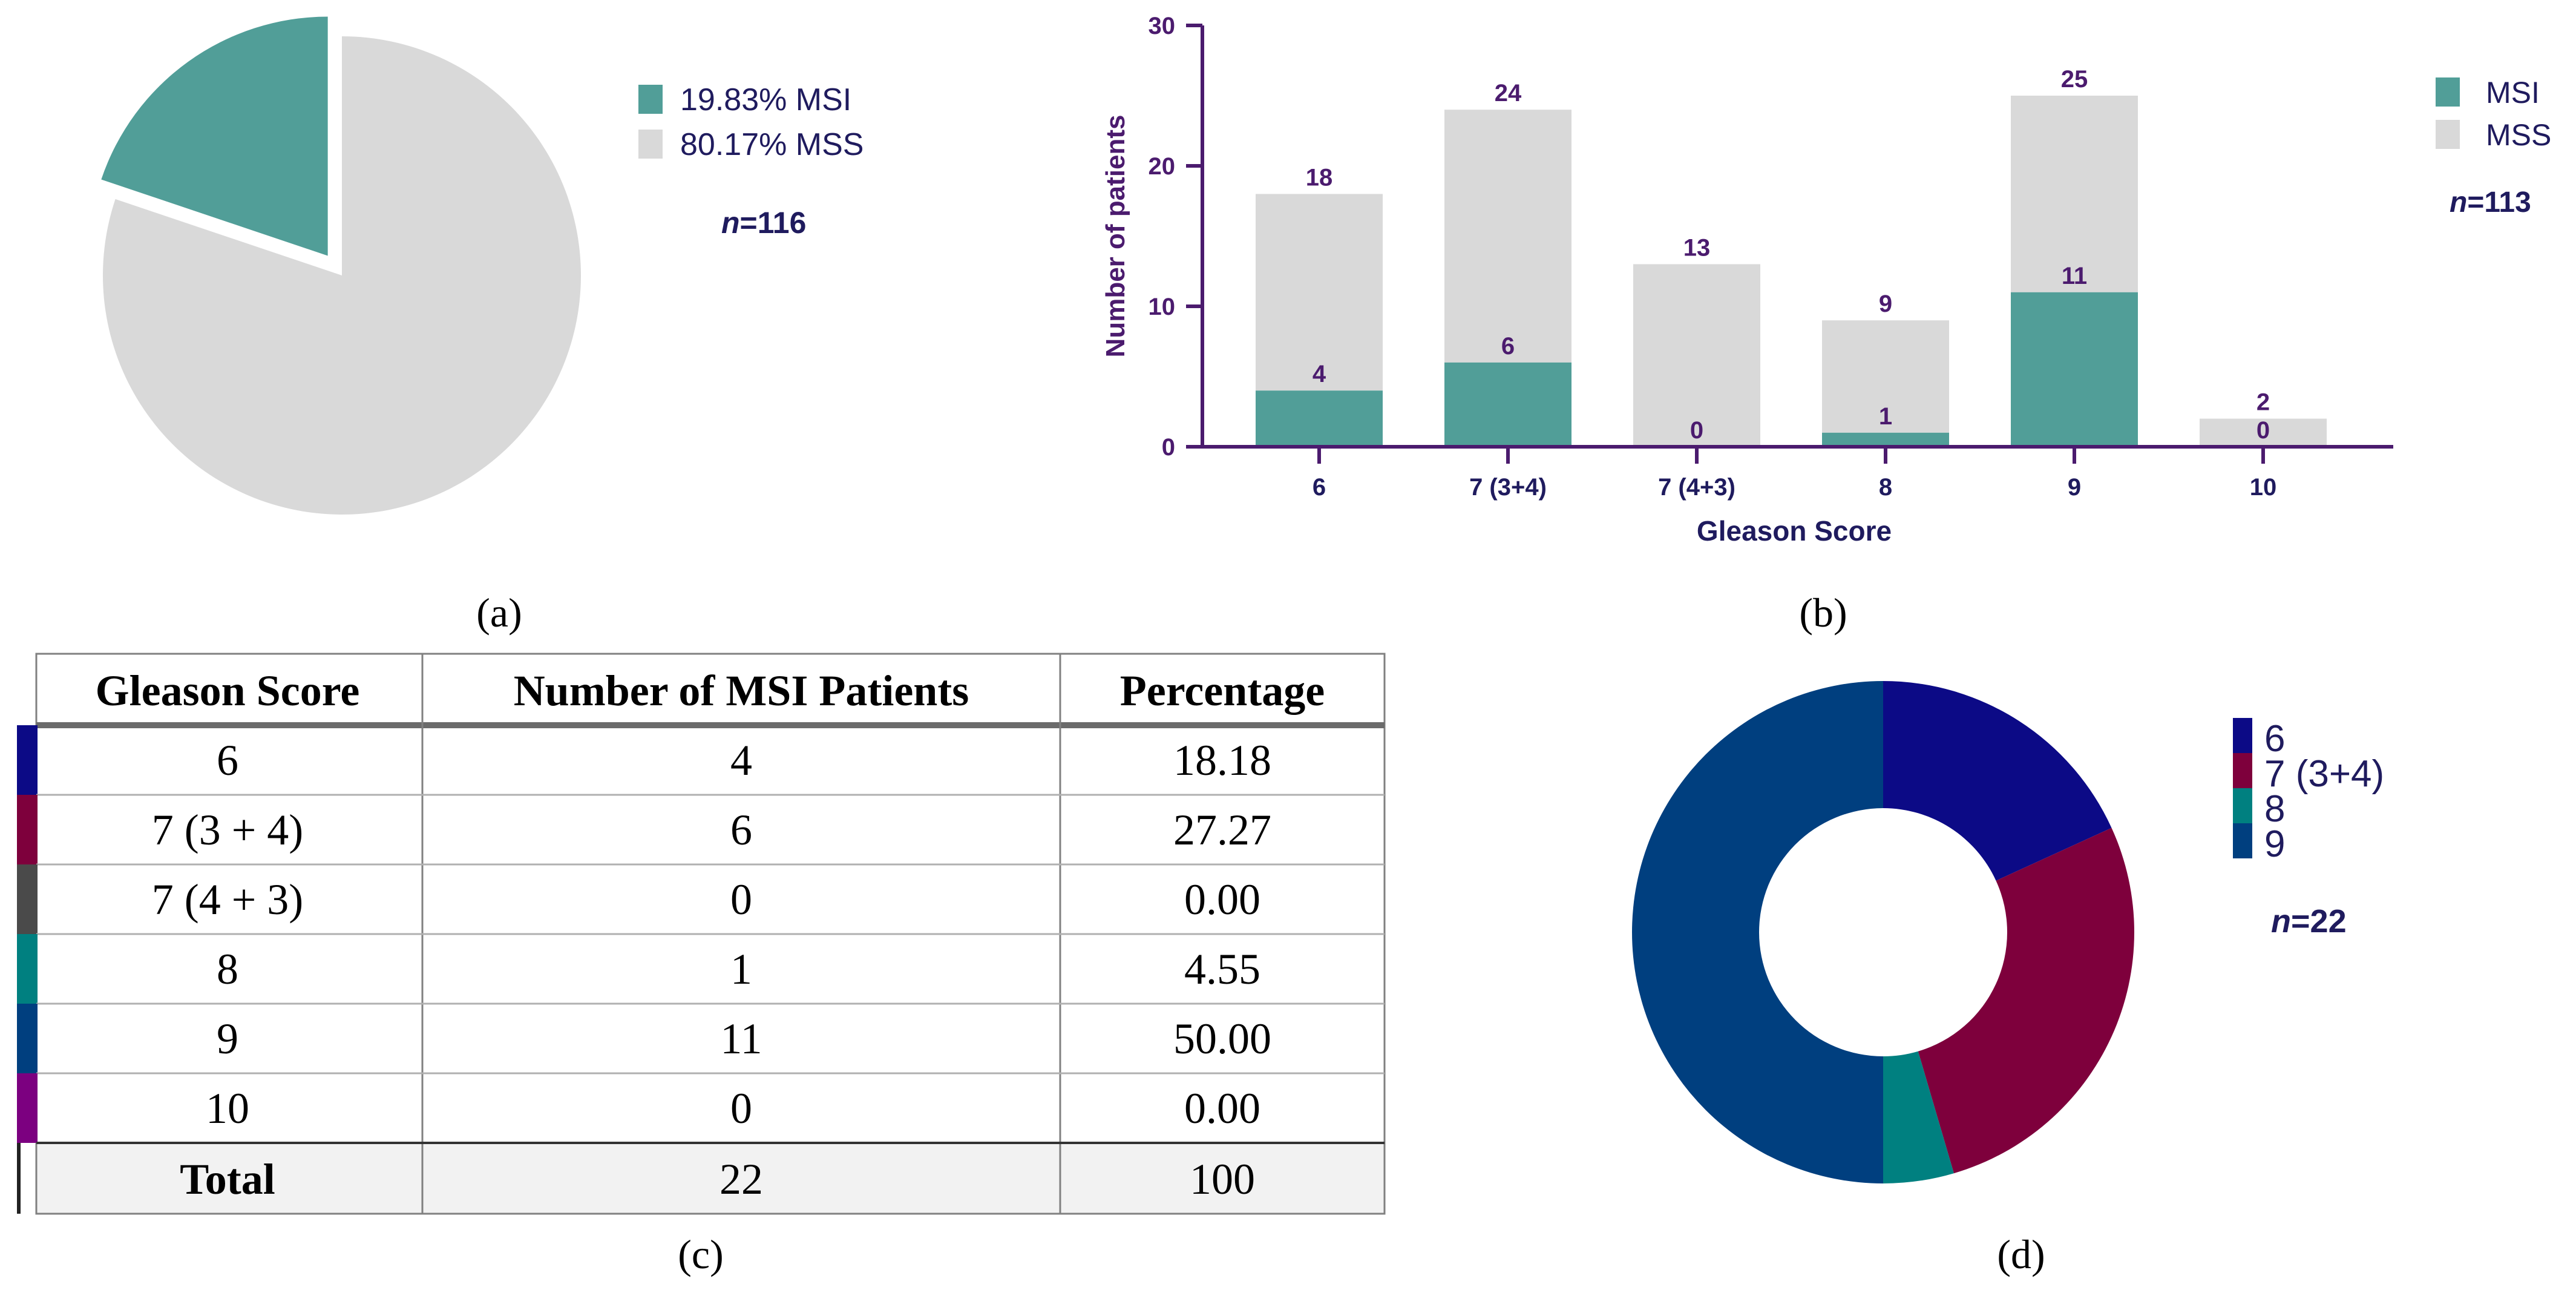 The width and height of the screenshot is (2576, 1290). Describe the element at coordinates (1697, 247) in the screenshot. I see `bar-total-label-2: 13` at that location.